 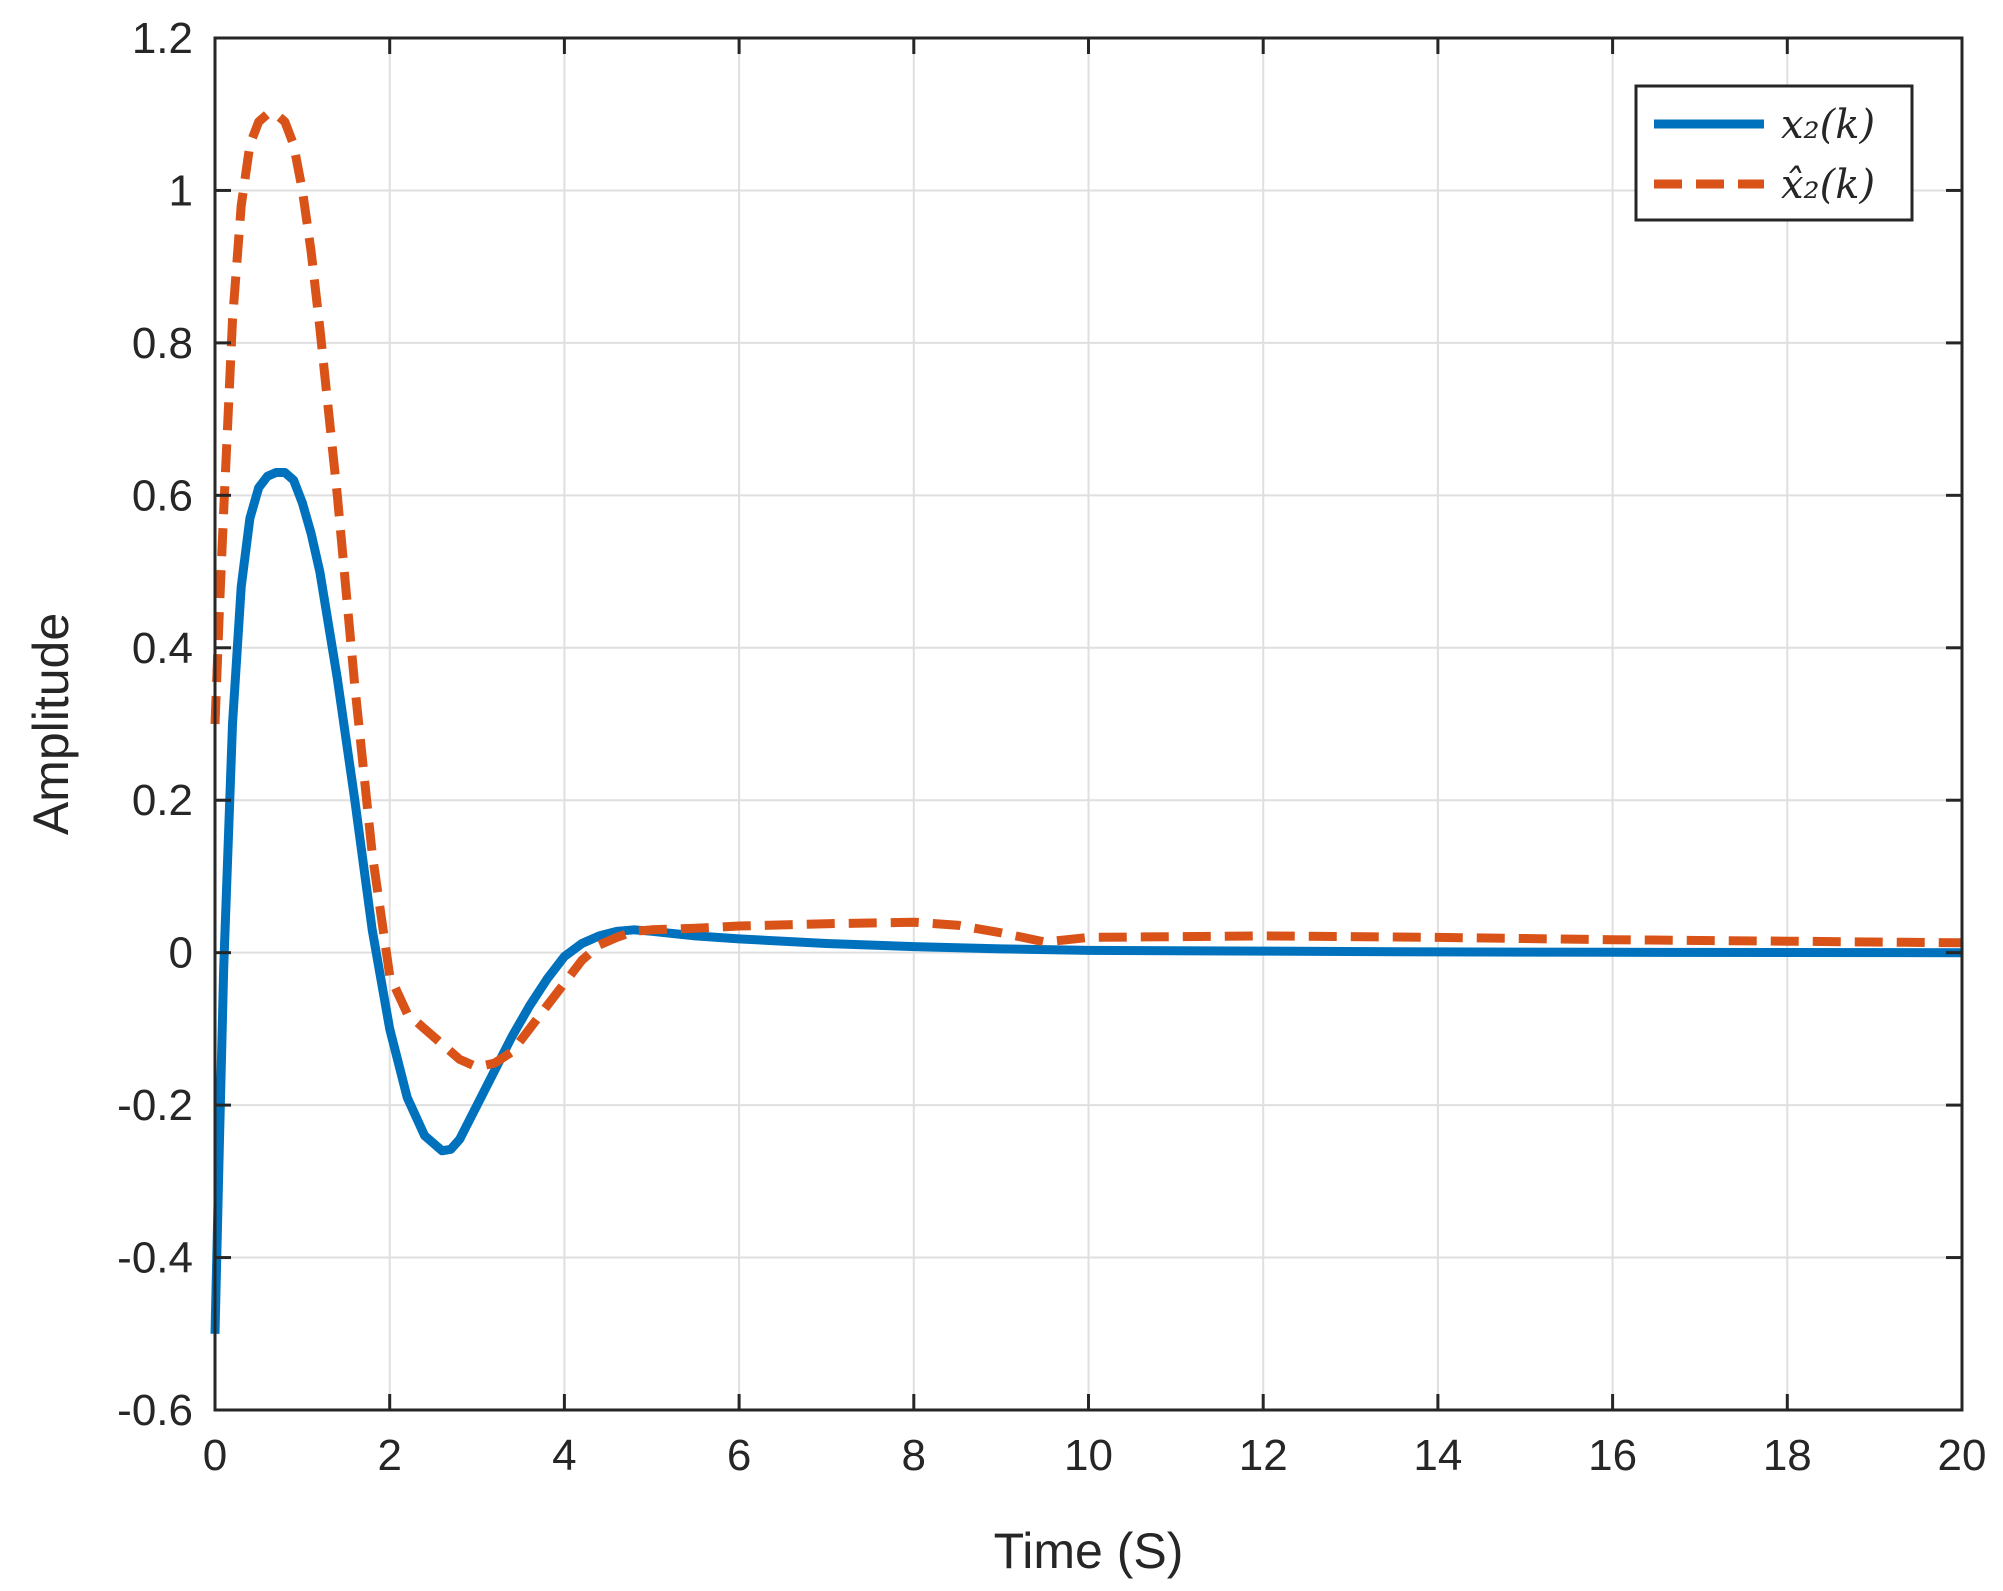 What do you see at coordinates (1962, 1455) in the screenshot?
I see `x-tick-label: 20` at bounding box center [1962, 1455].